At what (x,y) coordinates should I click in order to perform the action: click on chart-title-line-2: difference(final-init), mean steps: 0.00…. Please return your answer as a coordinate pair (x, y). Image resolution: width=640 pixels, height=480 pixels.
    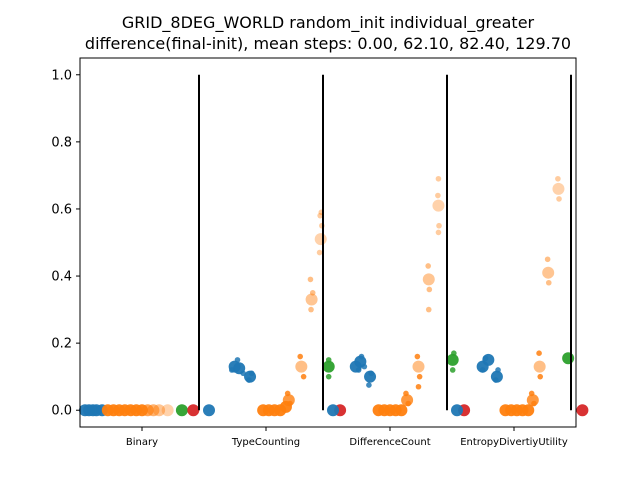
    Looking at the image, I should click on (328, 43).